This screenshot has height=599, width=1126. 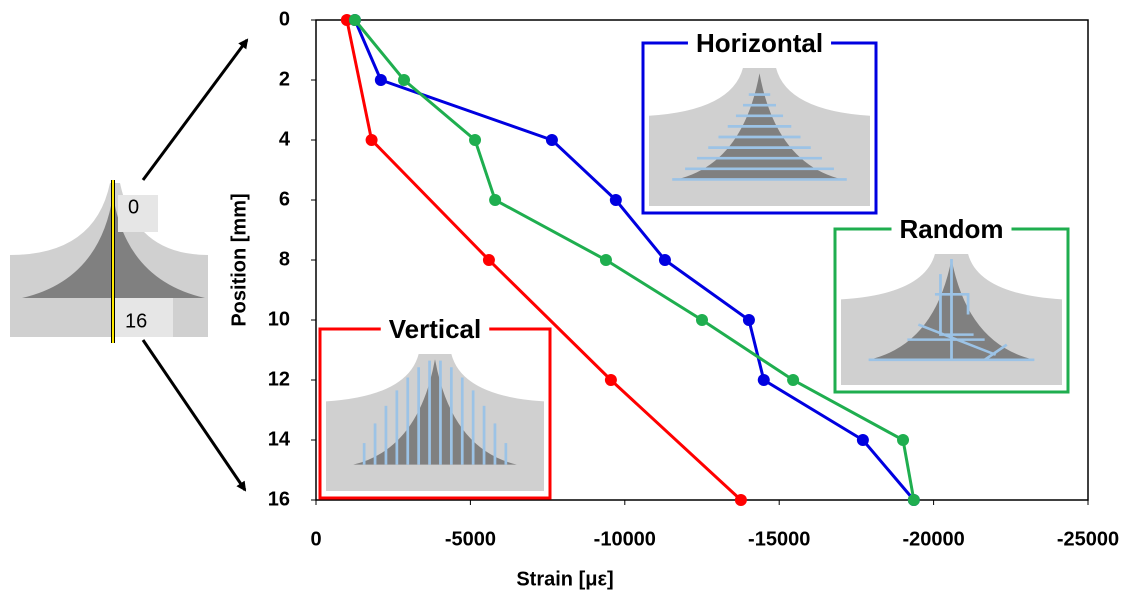 I want to click on inset: Random, so click(x=951, y=304).